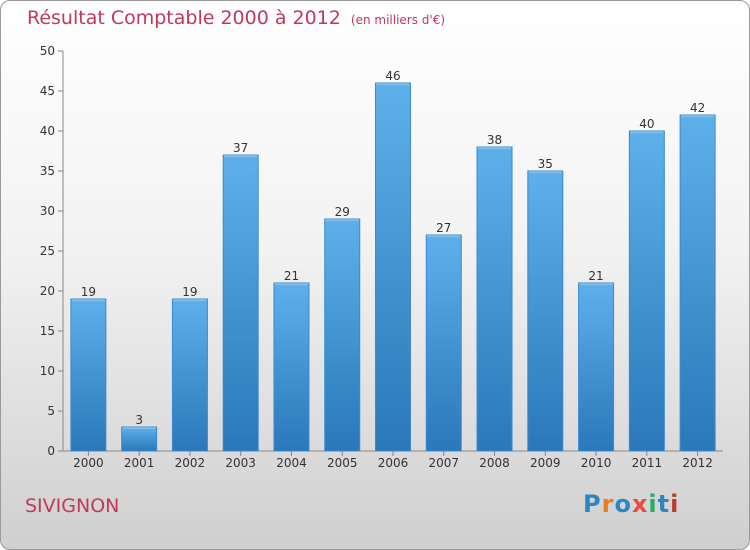  Describe the element at coordinates (647, 463) in the screenshot. I see `x-tick-label: 2011` at that location.